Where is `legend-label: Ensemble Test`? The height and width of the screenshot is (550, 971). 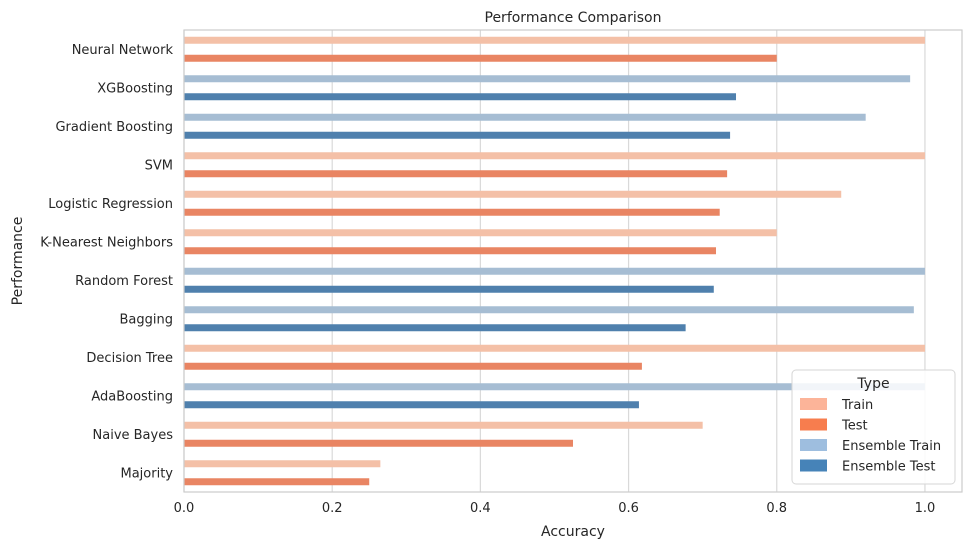
legend-label: Ensemble Test is located at coordinates (888, 467).